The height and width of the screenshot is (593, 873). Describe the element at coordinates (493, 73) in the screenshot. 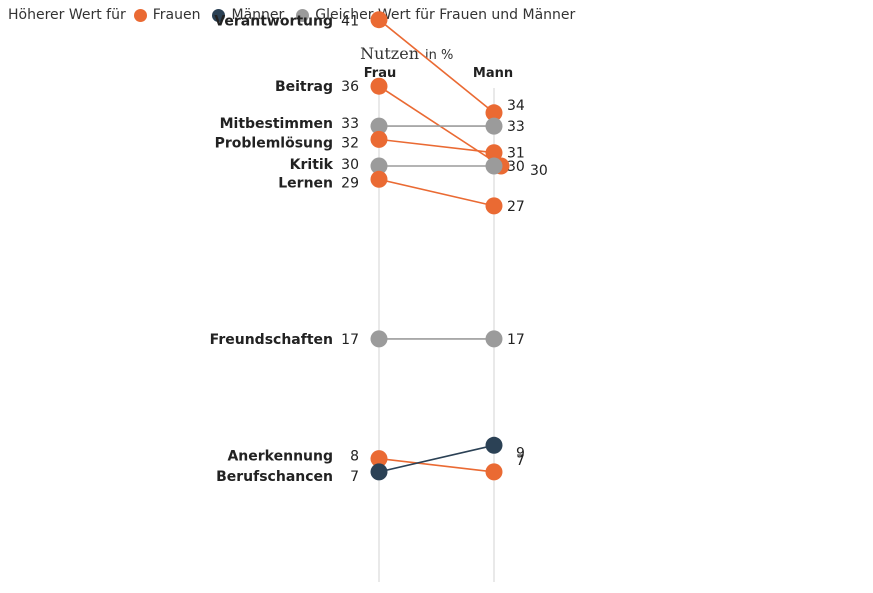

I see `column-header-mann: Mann` at that location.